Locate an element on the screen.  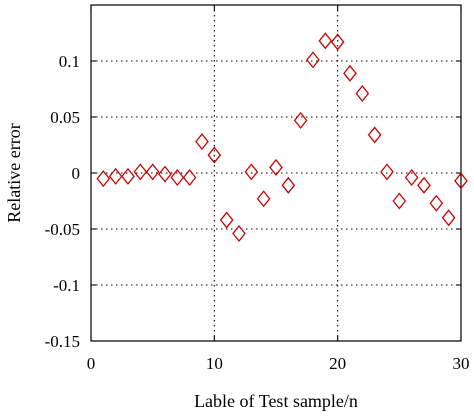
y-tick-label: -0.1 is located at coordinates (66, 285).